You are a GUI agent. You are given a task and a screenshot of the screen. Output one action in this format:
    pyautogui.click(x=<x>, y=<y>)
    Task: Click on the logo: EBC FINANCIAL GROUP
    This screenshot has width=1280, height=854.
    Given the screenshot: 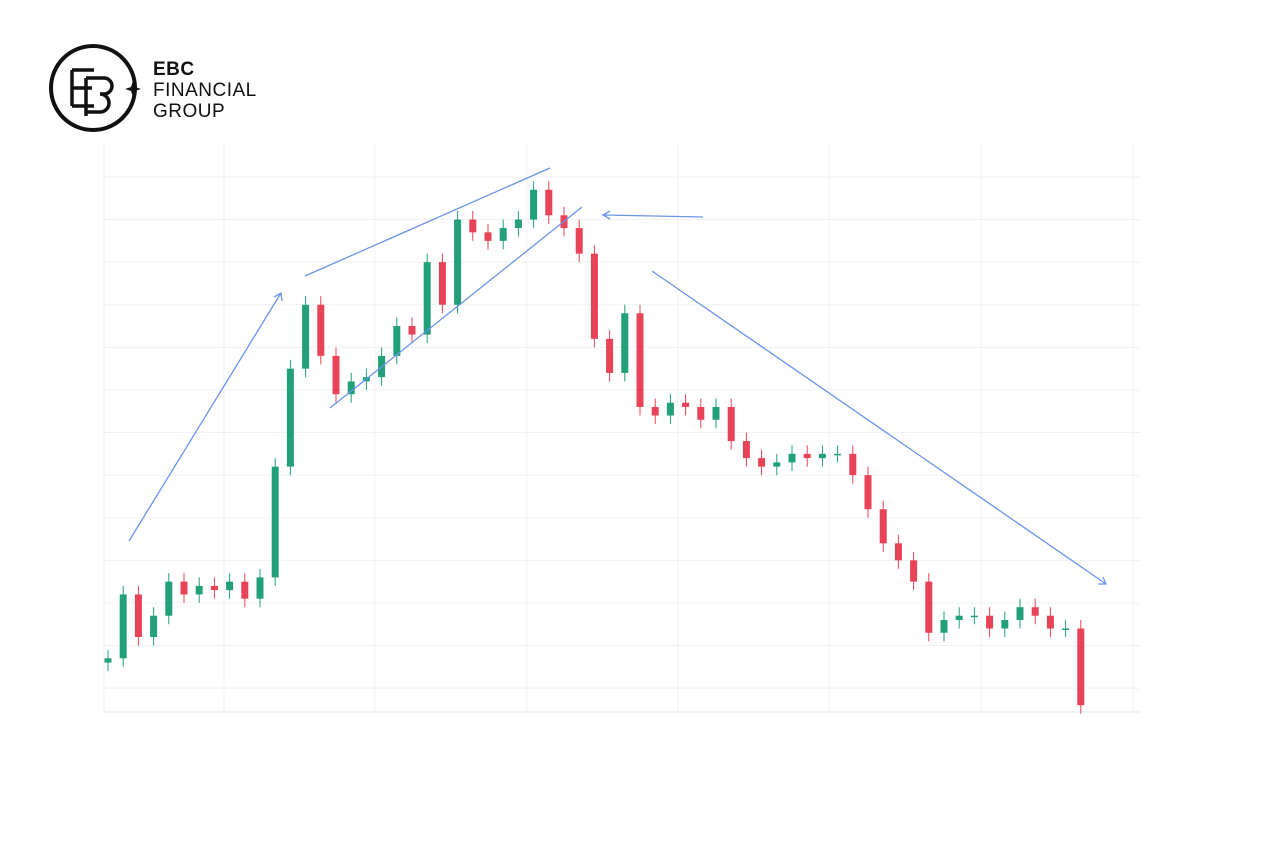 What is the action you would take?
    pyautogui.click(x=153, y=88)
    